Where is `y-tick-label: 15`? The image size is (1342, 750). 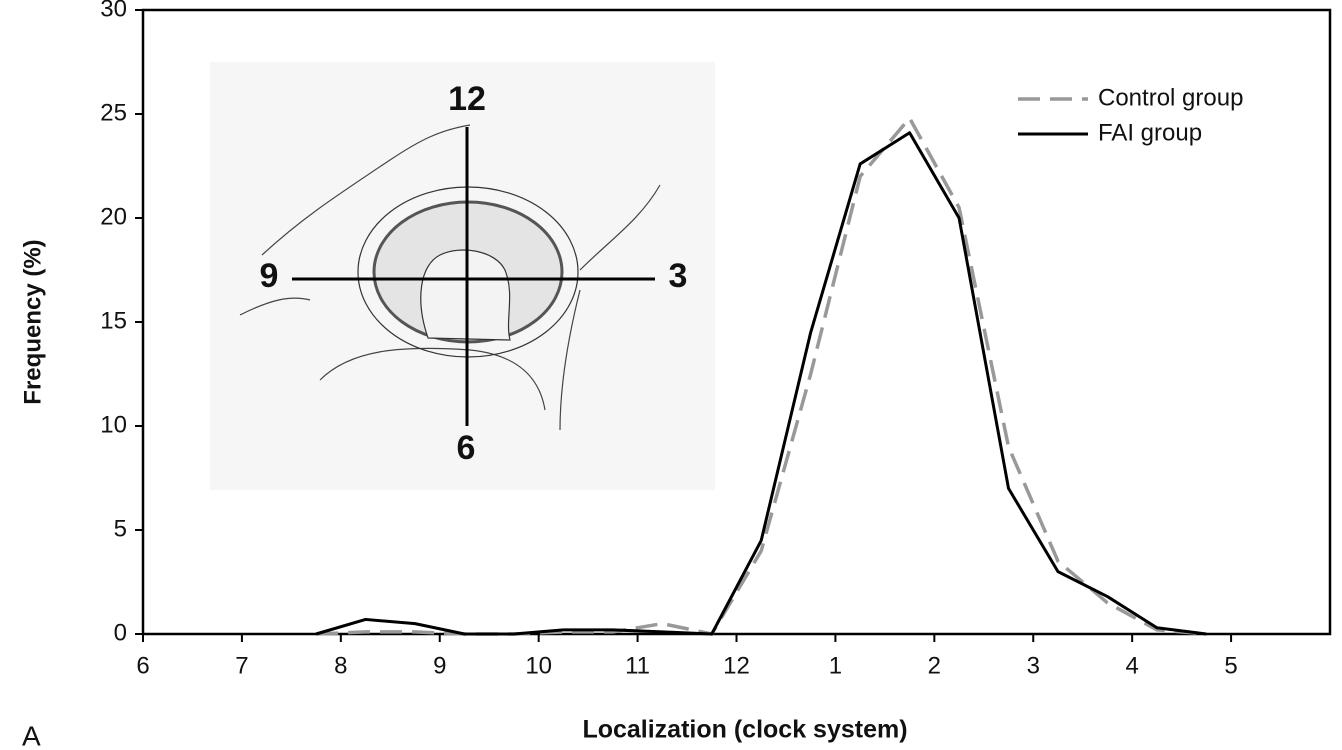
y-tick-label: 15 is located at coordinates (113, 320).